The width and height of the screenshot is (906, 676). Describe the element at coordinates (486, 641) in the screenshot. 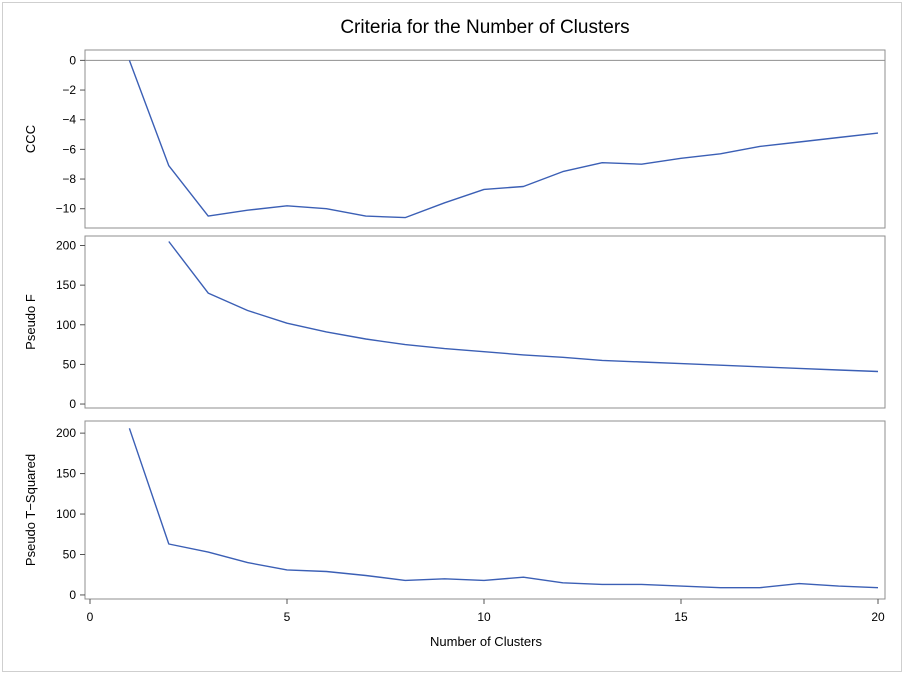

I see `x-axis-label: Number of Clusters` at that location.